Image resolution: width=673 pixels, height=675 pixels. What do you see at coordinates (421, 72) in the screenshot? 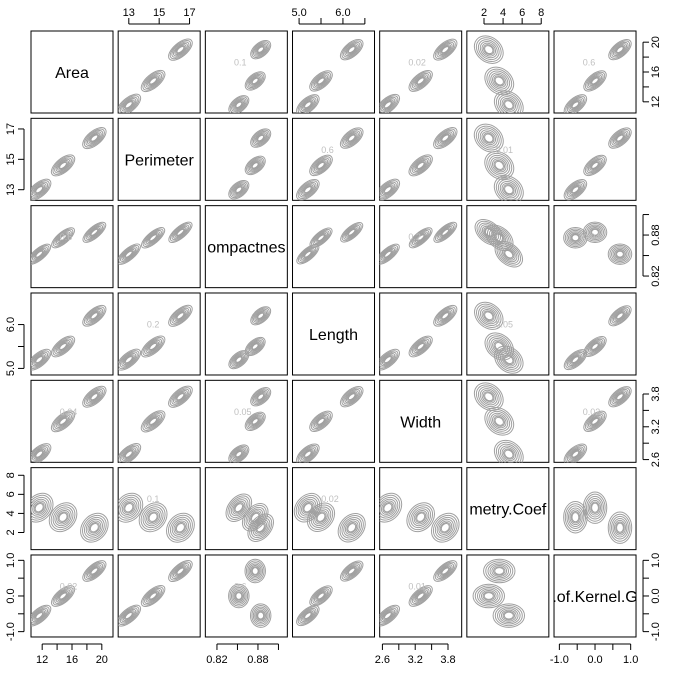
I see `panel-r1-c5: 0.02` at bounding box center [421, 72].